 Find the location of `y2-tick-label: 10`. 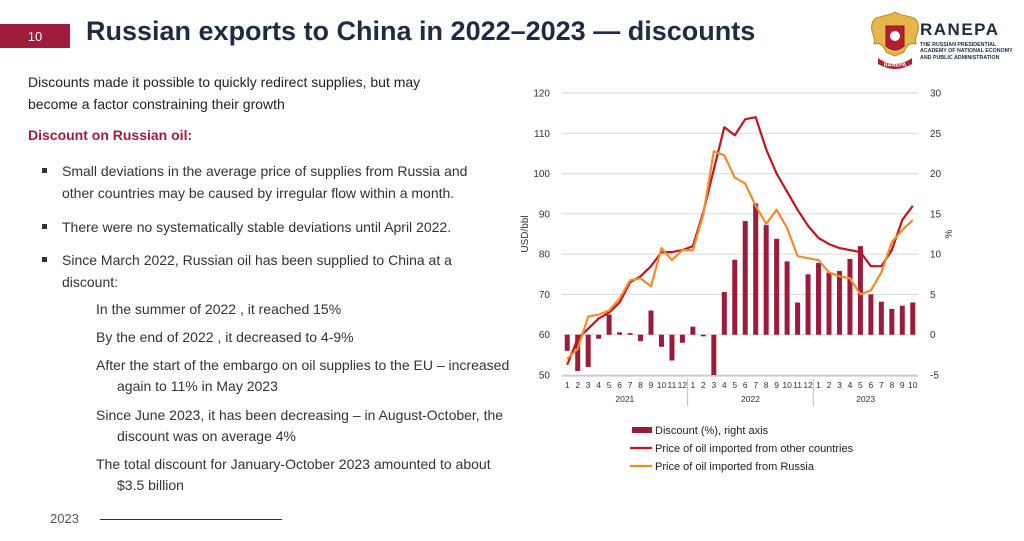

y2-tick-label: 10 is located at coordinates (936, 255).